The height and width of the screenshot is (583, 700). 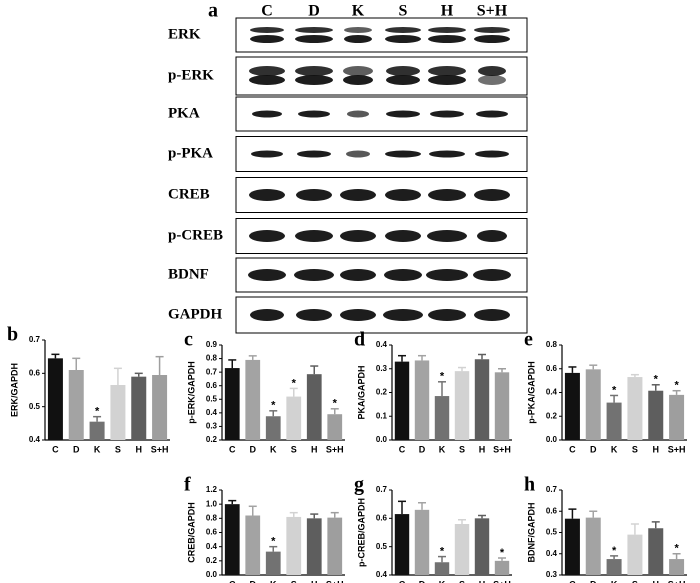 I want to click on lane-label: C, so click(x=267, y=11).